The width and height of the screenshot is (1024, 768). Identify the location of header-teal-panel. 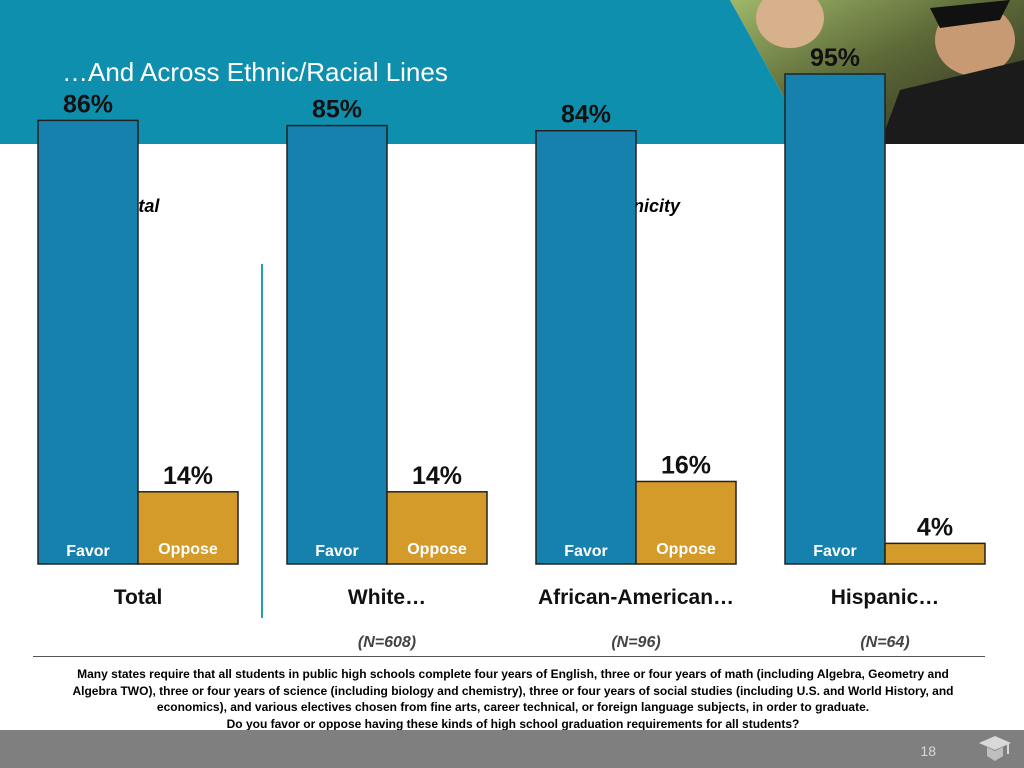
(405, 72).